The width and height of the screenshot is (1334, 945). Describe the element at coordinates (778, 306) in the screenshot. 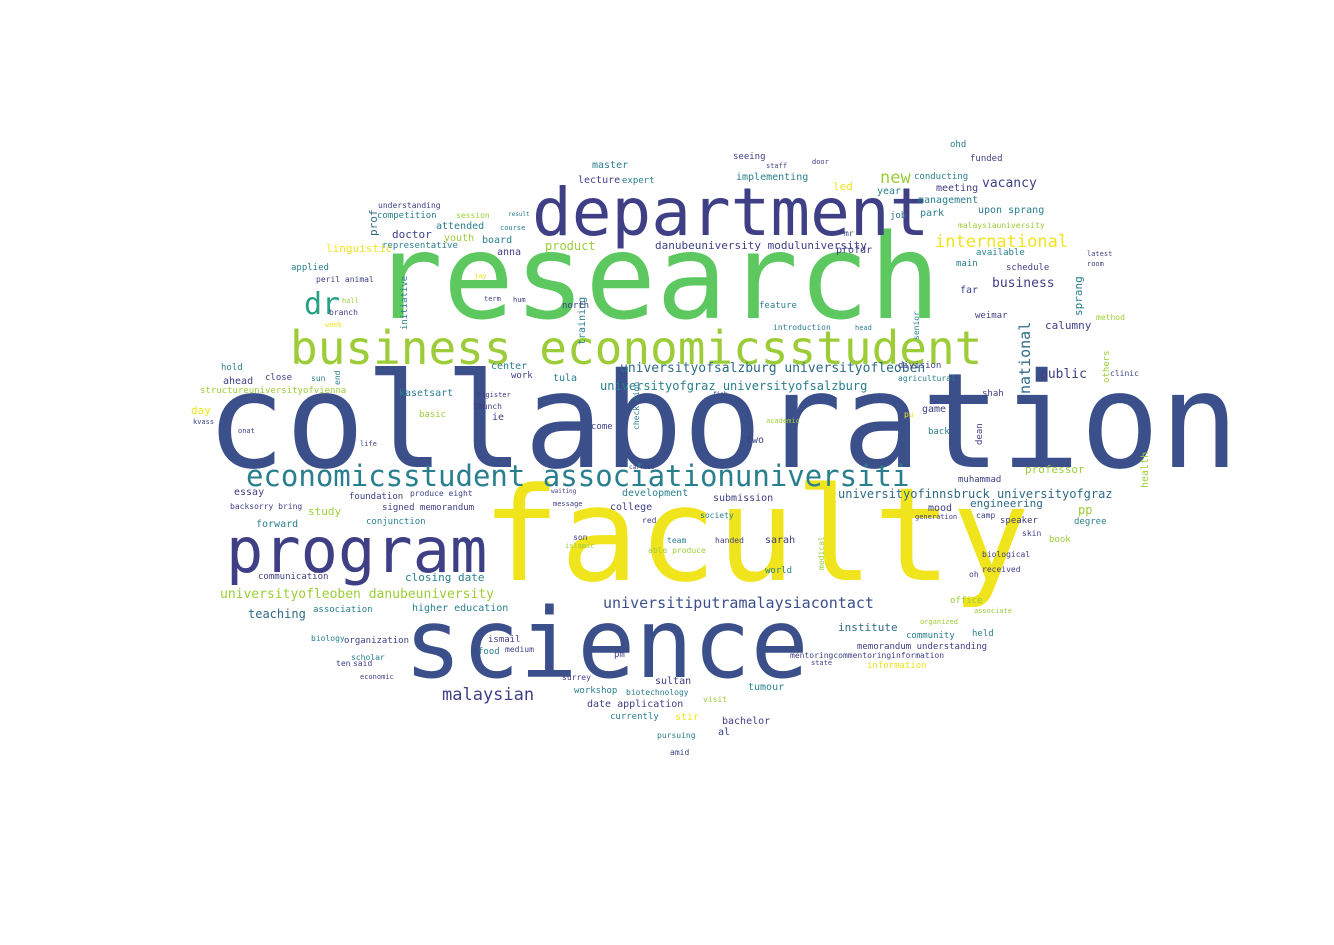

I see `word-feature: feature` at that location.